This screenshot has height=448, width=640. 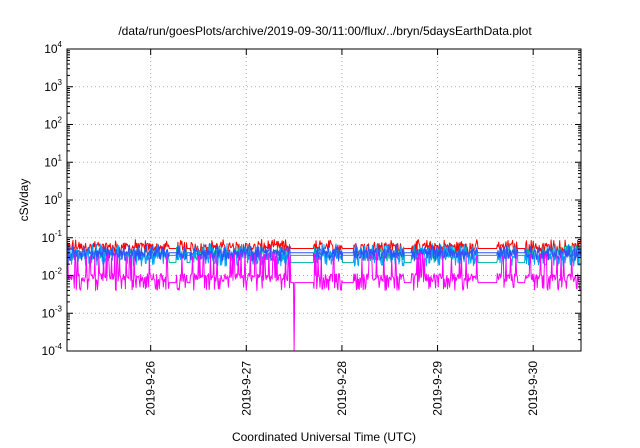 I want to click on y-tick-label: 10¹, so click(x=53, y=161).